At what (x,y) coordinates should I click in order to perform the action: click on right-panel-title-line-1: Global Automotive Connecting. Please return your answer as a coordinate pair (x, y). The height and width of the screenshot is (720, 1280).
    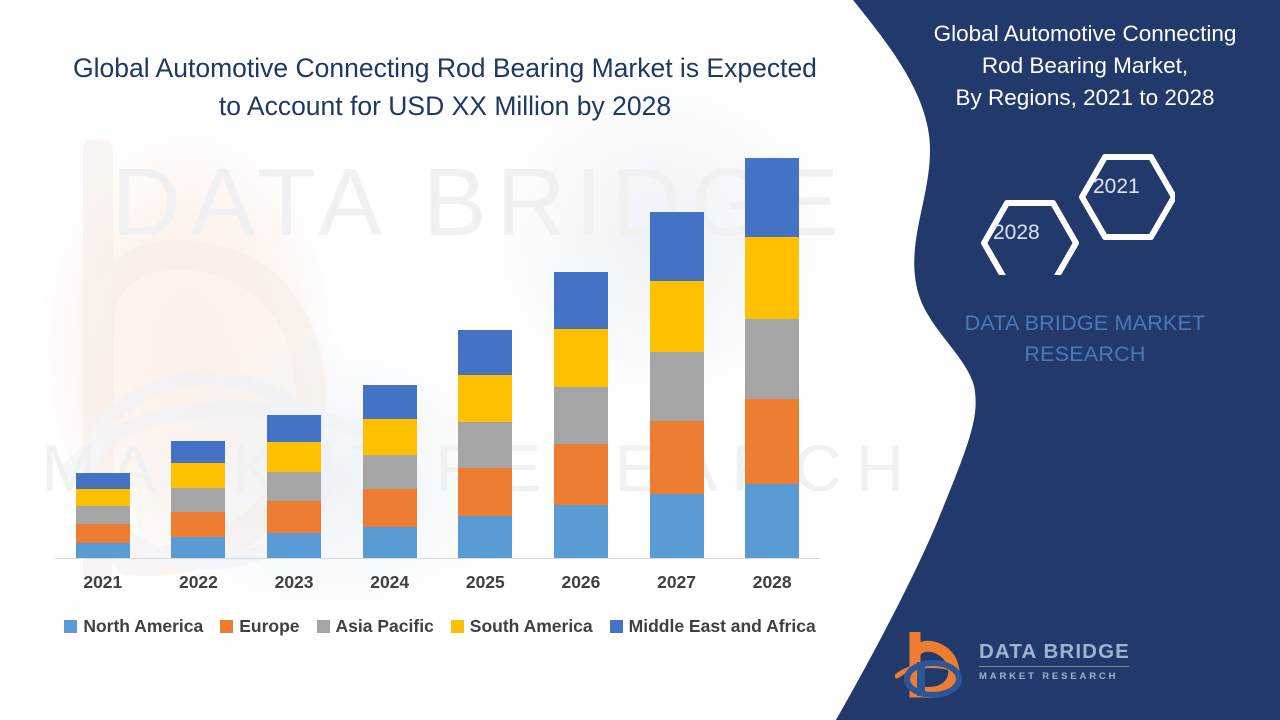
    Looking at the image, I should click on (1085, 33).